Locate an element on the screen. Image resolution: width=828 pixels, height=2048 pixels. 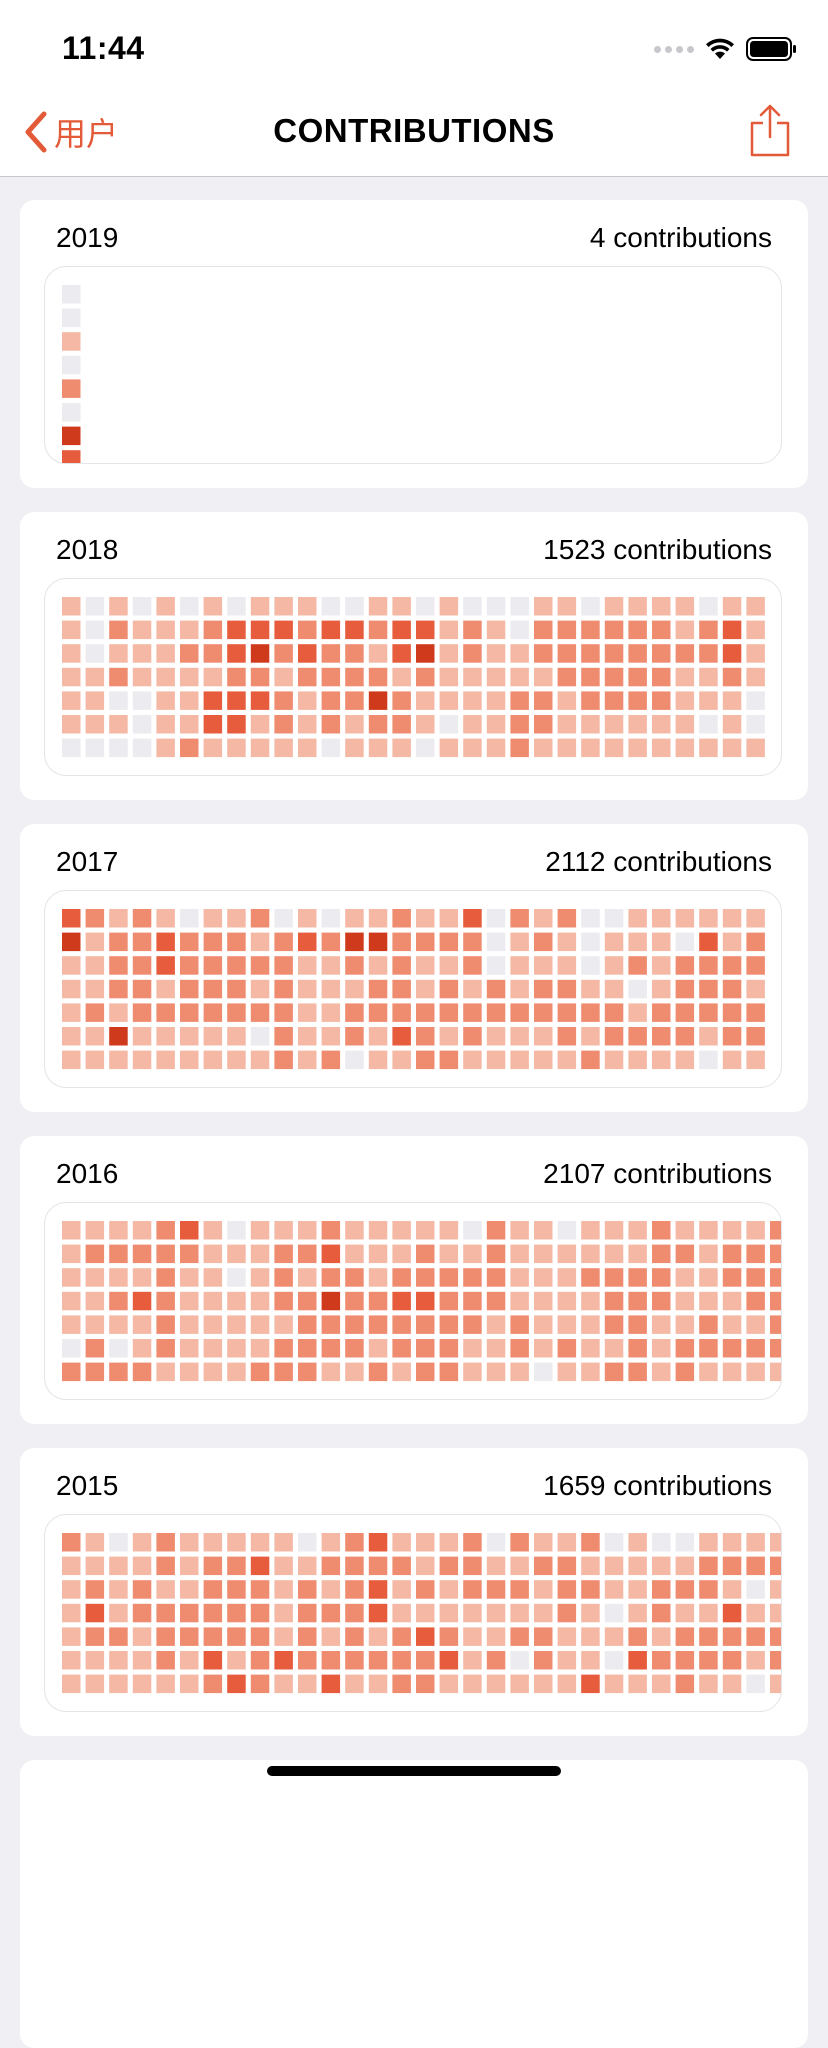
year-card: 2015 1659 contributions is located at coordinates (414, 1592).